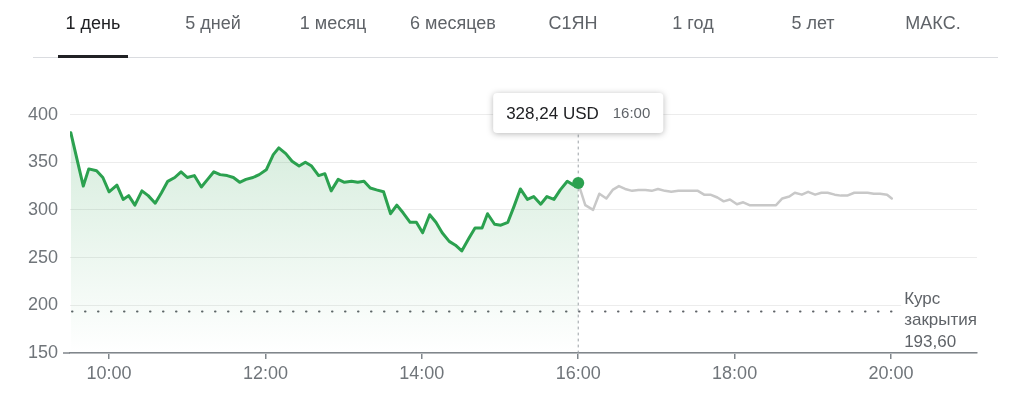 The width and height of the screenshot is (1024, 401). Describe the element at coordinates (693, 23) in the screenshot. I see `text: 1 год` at that location.